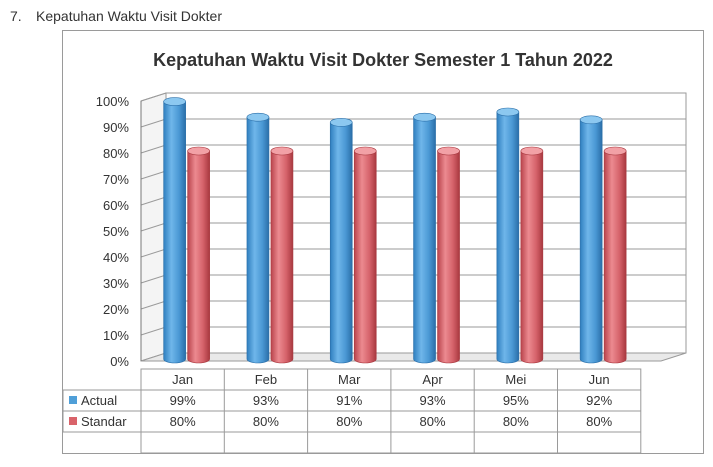 The image size is (713, 467). Describe the element at coordinates (258, 238) in the screenshot. I see `bar-actual-feb` at that location.